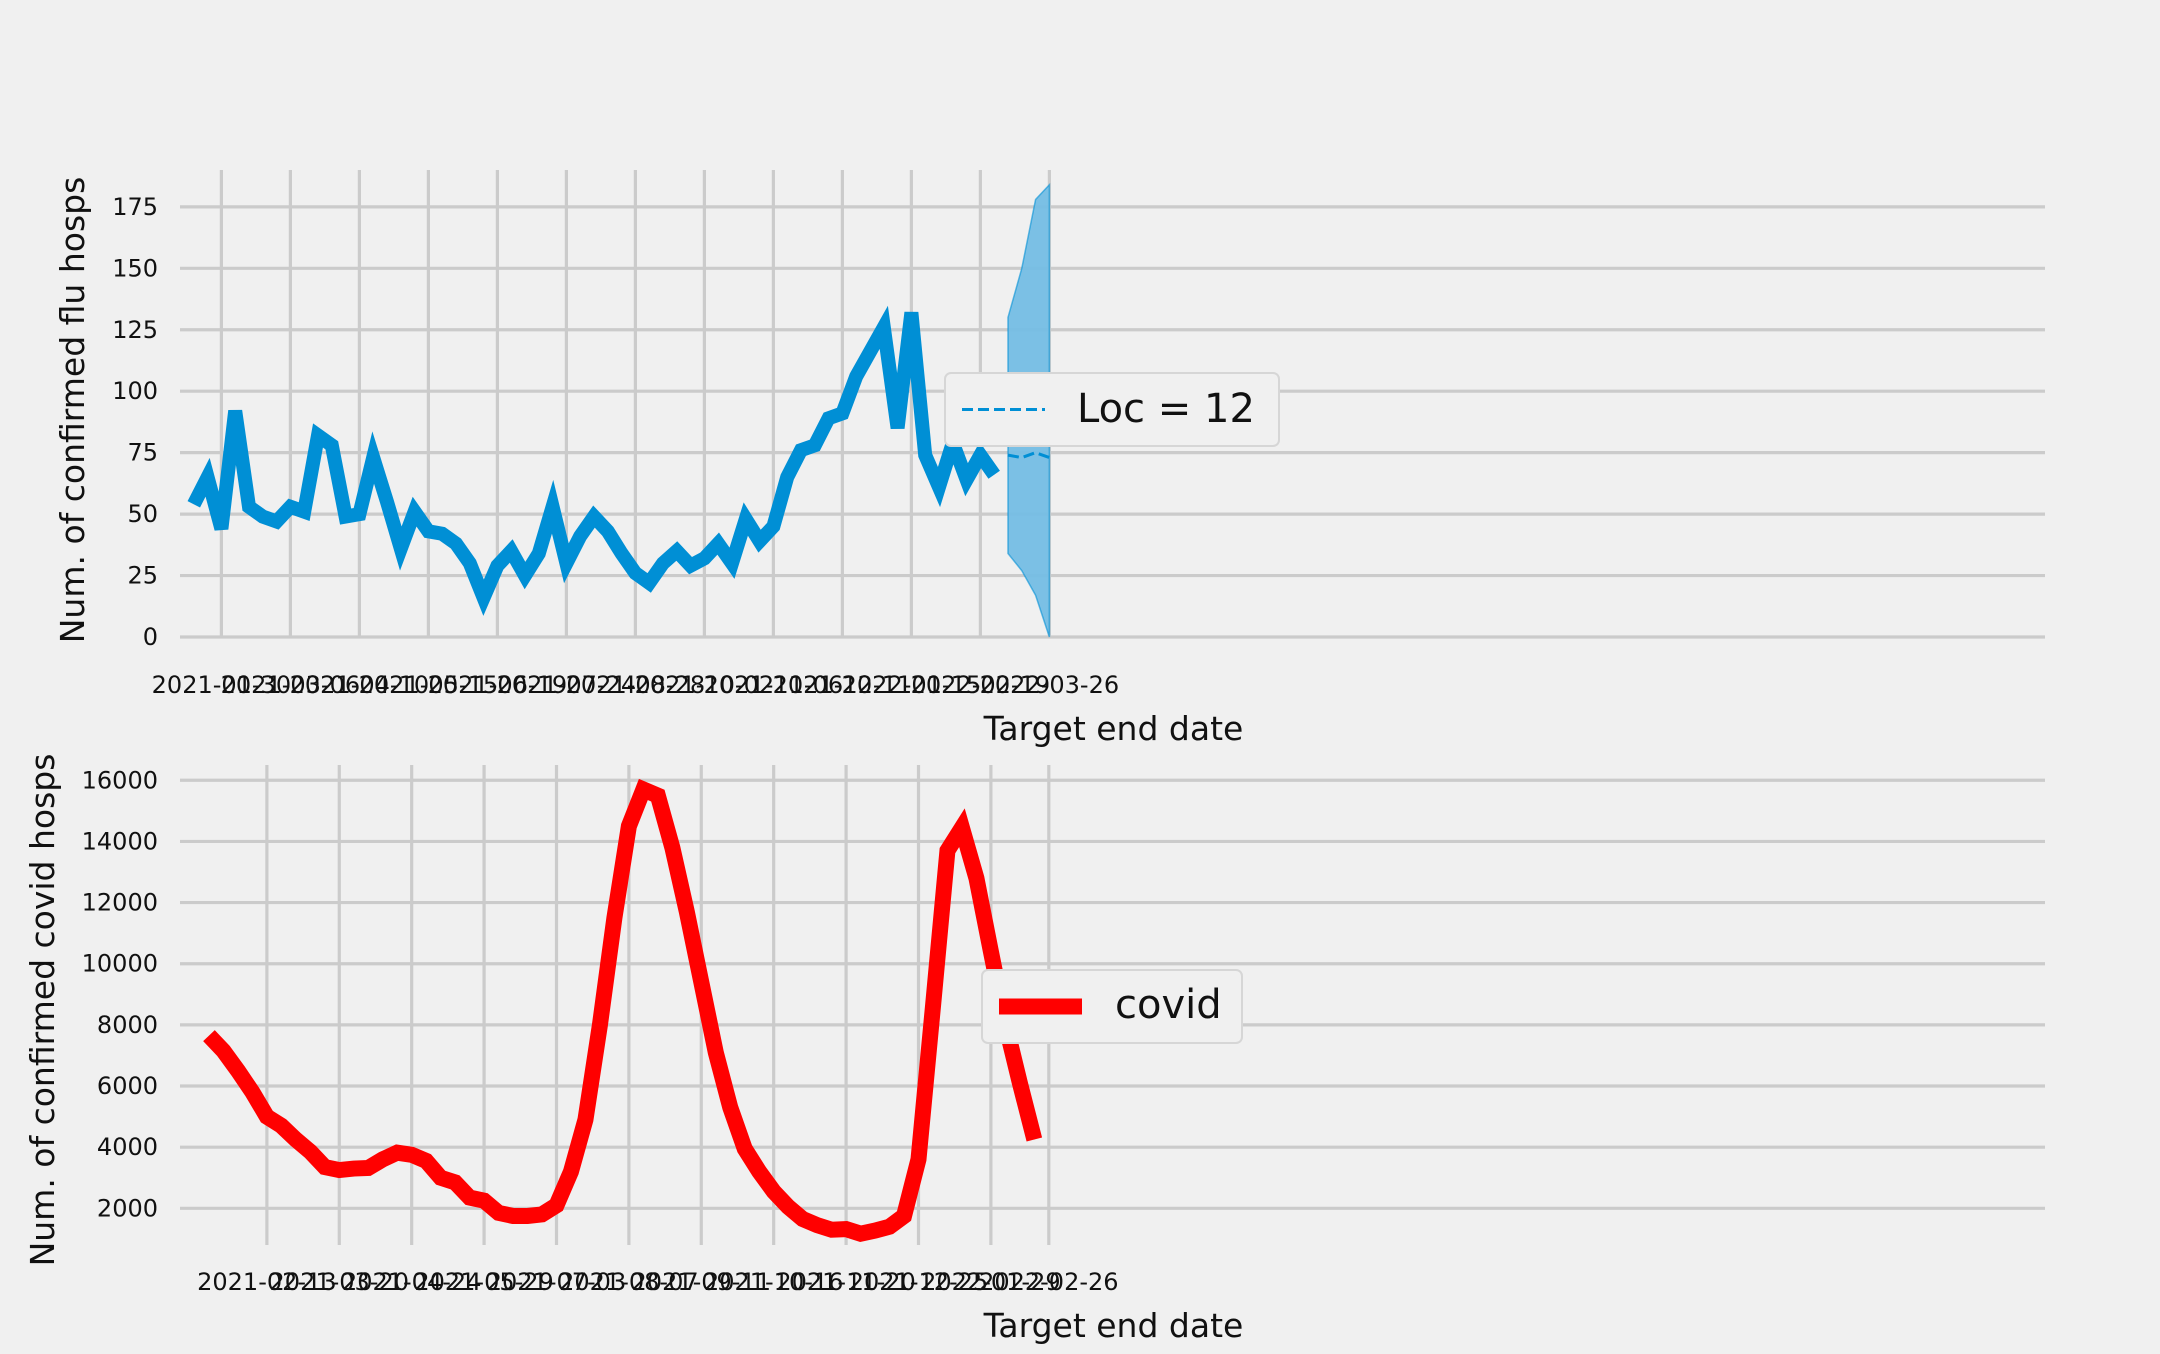 This screenshot has width=2160, height=1354. I want to click on legend: Loc = 12, so click(1112, 409).